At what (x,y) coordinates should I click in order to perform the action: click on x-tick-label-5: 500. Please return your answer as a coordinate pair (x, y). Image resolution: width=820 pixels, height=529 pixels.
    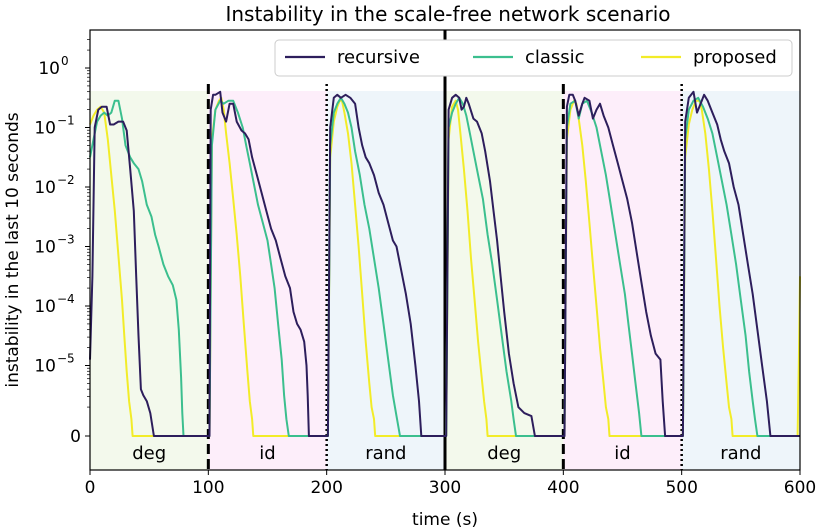
    Looking at the image, I should click on (681, 488).